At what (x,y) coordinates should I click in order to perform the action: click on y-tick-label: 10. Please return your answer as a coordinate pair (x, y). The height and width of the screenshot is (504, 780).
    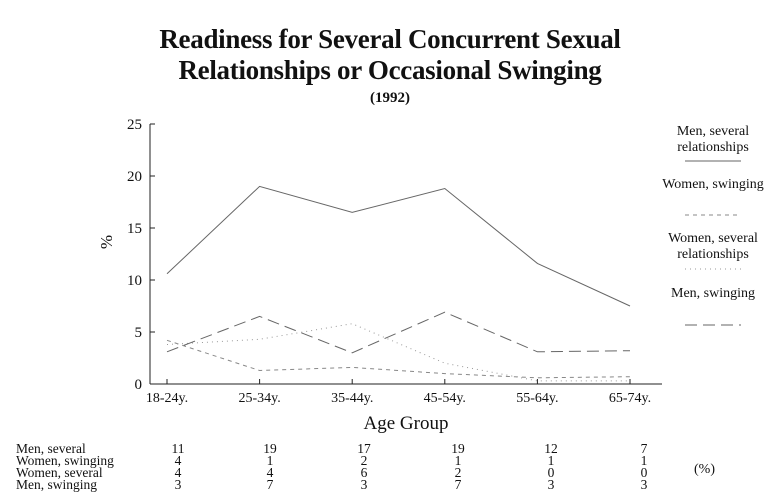
    Looking at the image, I should click on (134, 281).